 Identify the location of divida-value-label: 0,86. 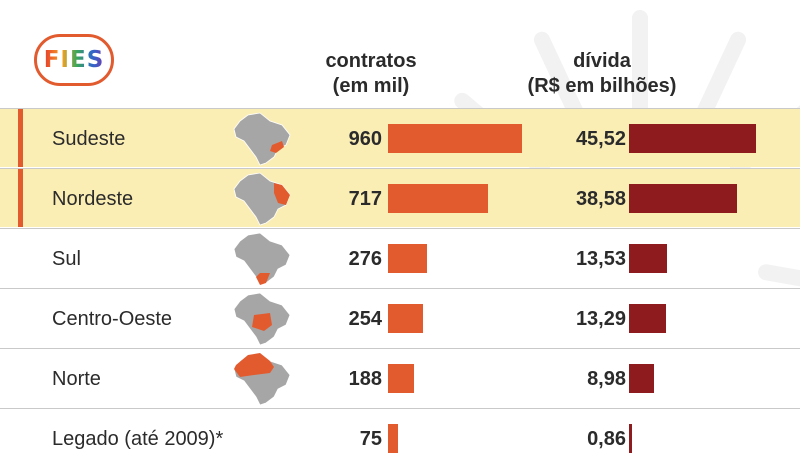
(606, 439).